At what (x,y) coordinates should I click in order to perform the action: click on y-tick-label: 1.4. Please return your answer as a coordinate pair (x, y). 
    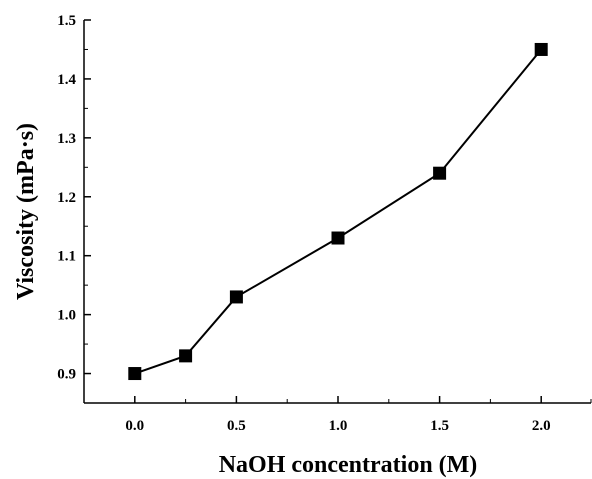
    Looking at the image, I should click on (66, 80).